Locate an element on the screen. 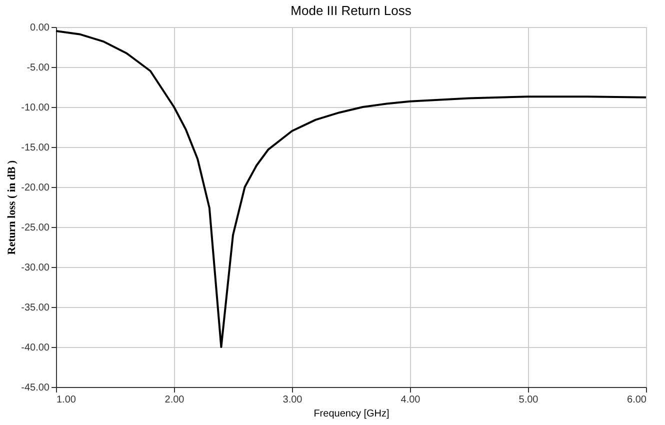 The width and height of the screenshot is (665, 425). y-tick-label: -30.00 is located at coordinates (35, 268).